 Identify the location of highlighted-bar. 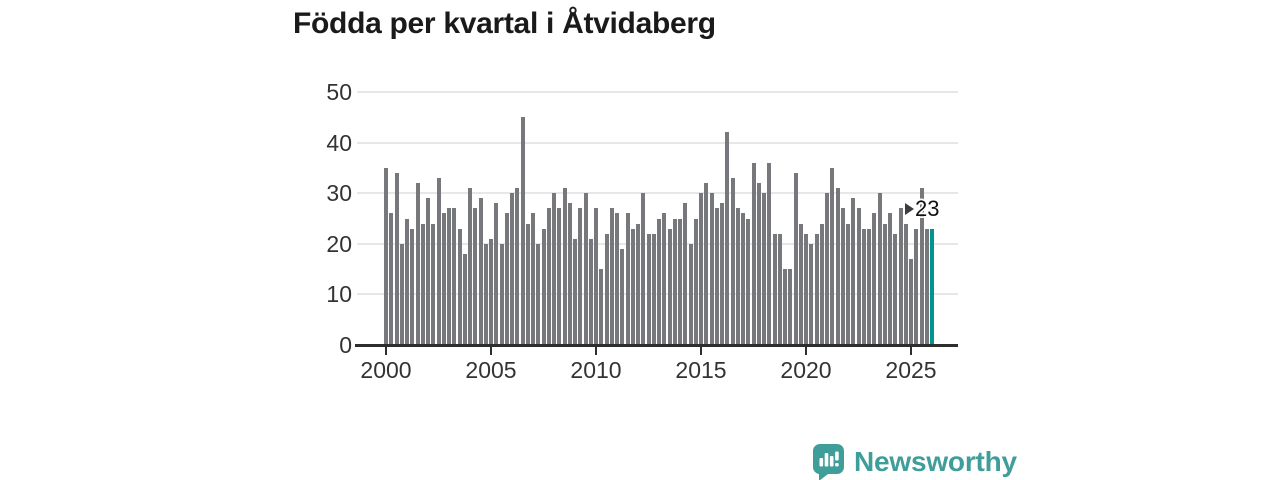
(932, 287).